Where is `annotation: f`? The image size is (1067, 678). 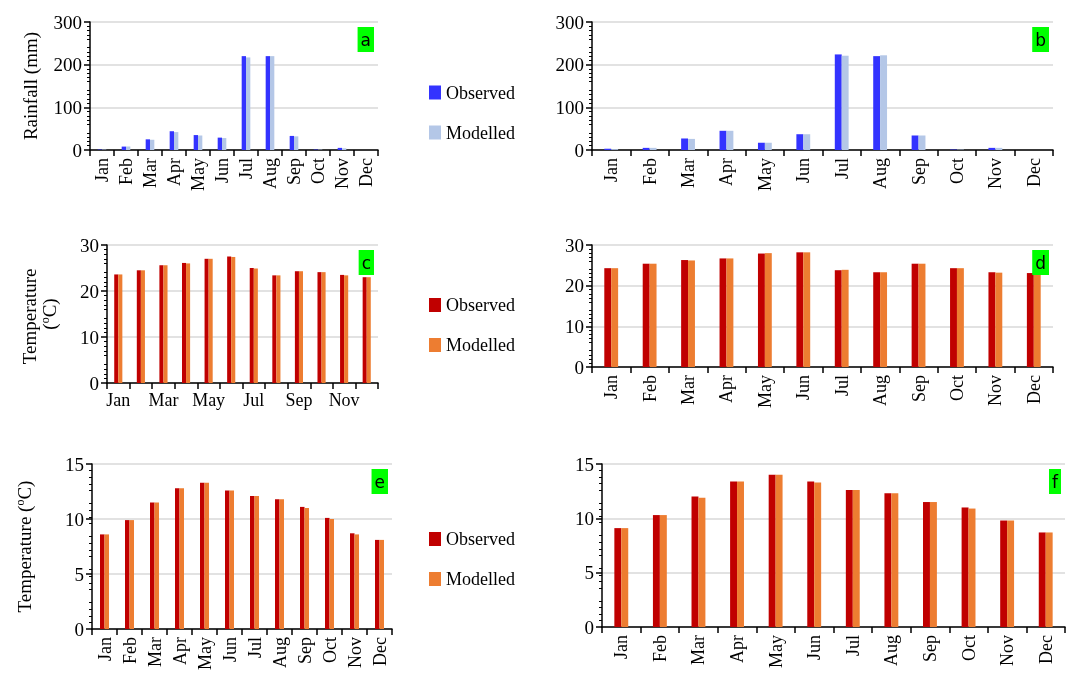
annotation: f is located at coordinates (1056, 481).